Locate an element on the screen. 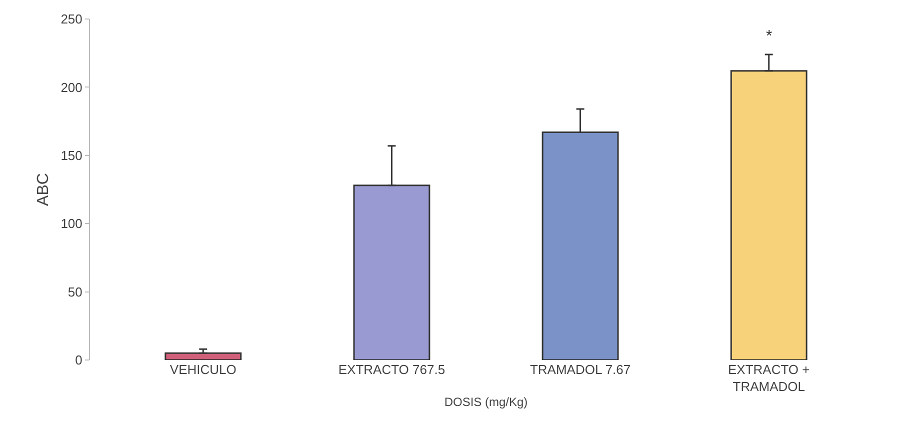  bar is located at coordinates (203, 356).